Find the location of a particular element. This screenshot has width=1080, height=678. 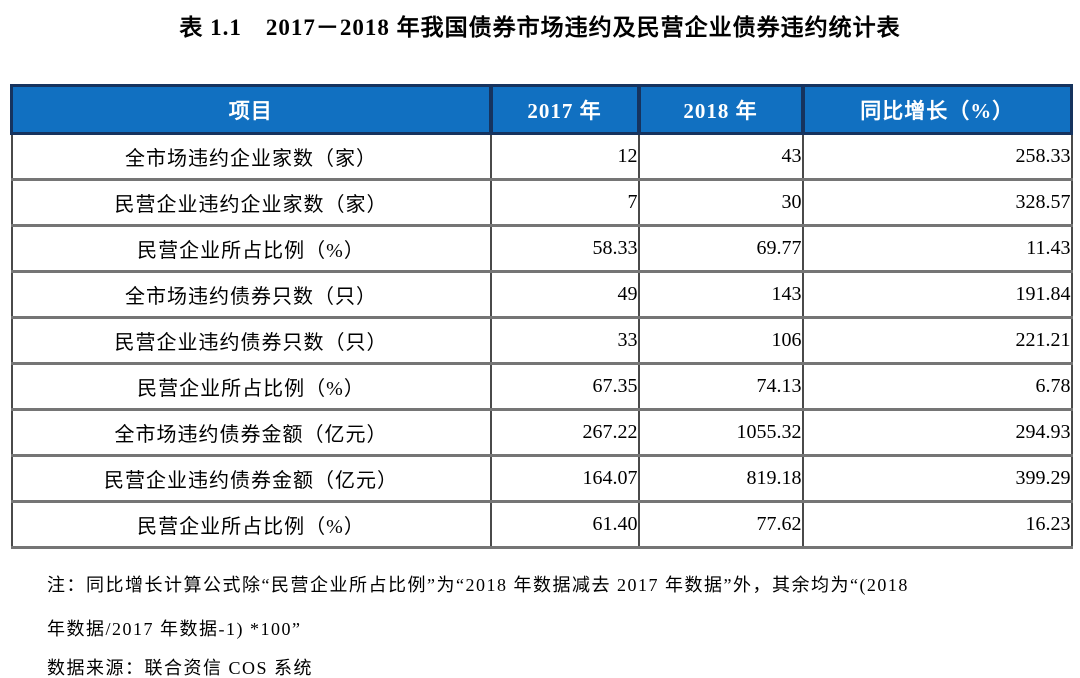

value-yoy-growth: 6.78 is located at coordinates (937, 386).